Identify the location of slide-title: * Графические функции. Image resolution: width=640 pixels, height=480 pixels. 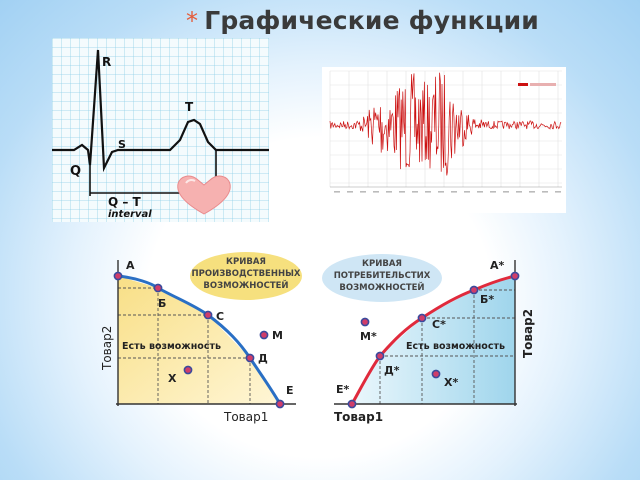
(413, 20).